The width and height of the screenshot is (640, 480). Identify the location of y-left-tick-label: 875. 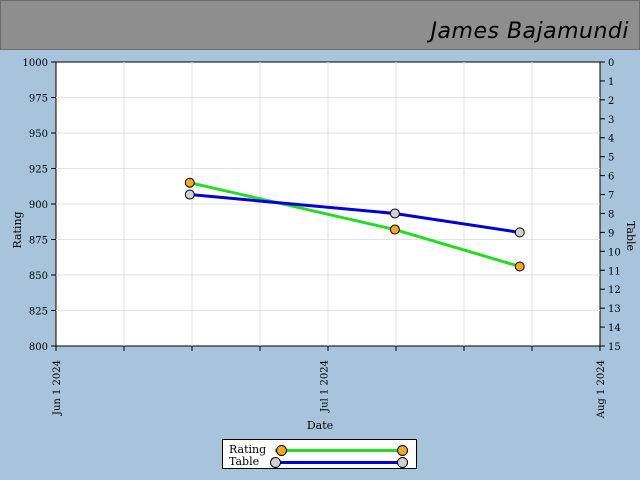
(38, 241).